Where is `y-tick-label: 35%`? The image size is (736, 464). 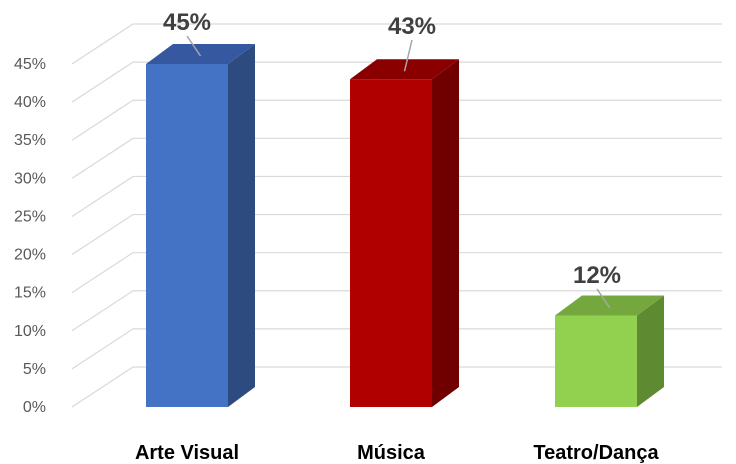 y-tick-label: 35% is located at coordinates (30, 140).